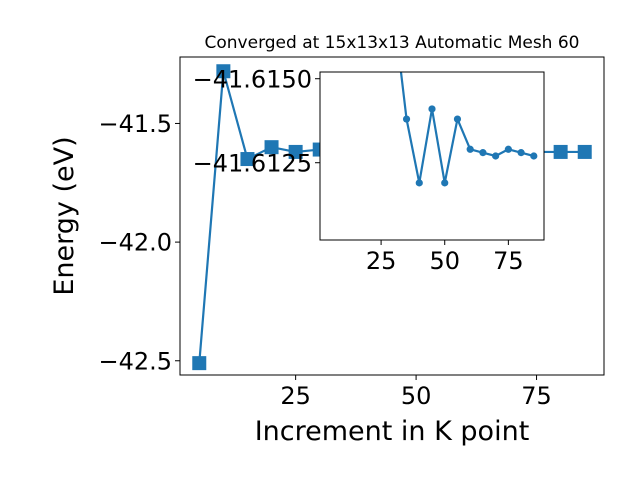  What do you see at coordinates (252, 79) in the screenshot?
I see `y-tick-label: −41.6150` at bounding box center [252, 79].